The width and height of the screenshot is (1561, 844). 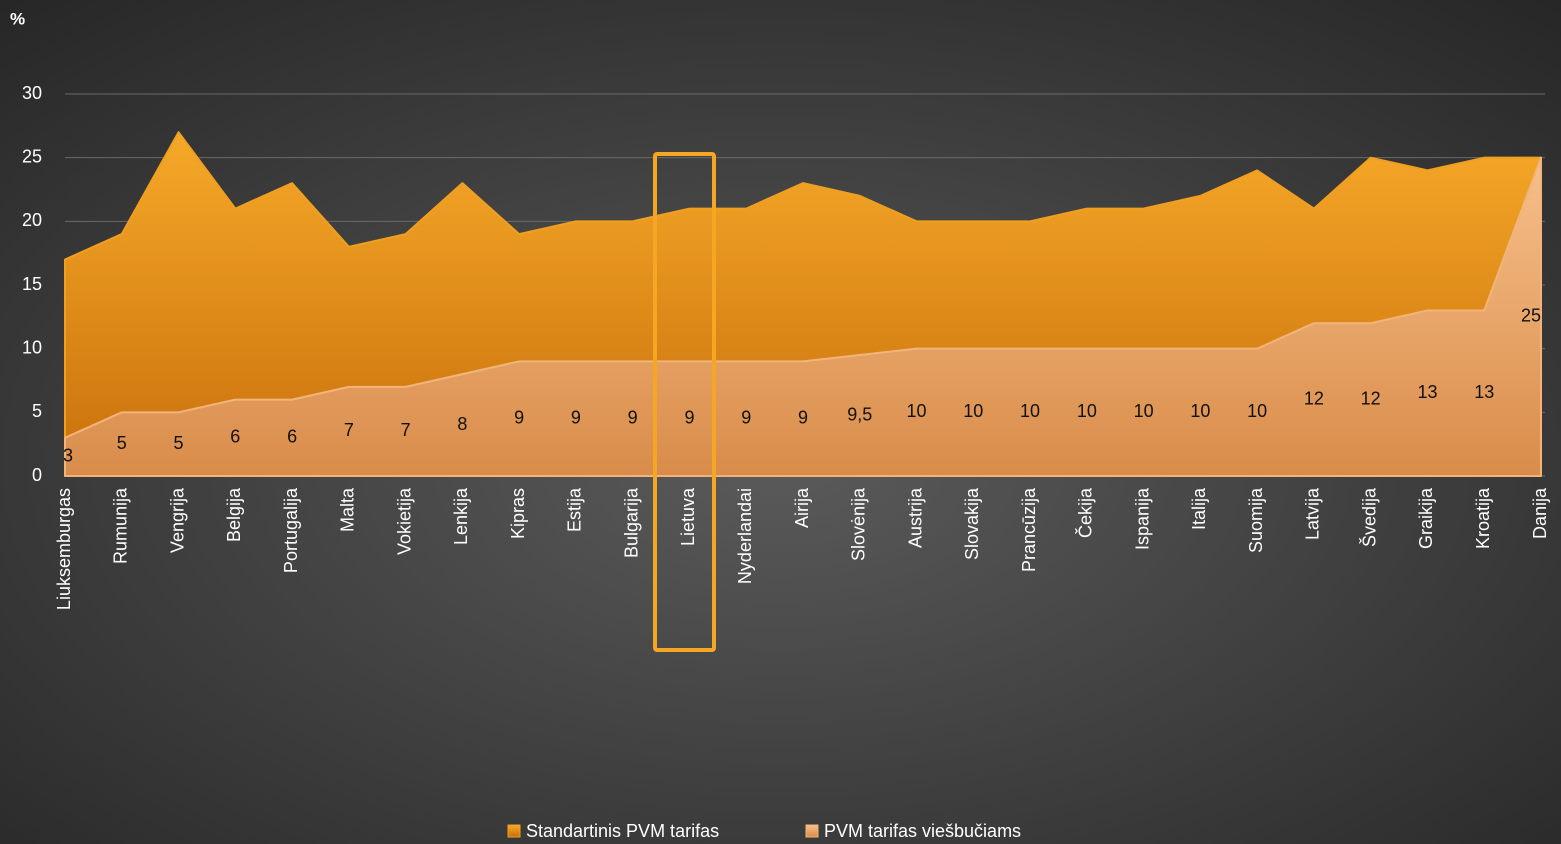 I want to click on x-tick-label: Graikija, so click(x=1426, y=518).